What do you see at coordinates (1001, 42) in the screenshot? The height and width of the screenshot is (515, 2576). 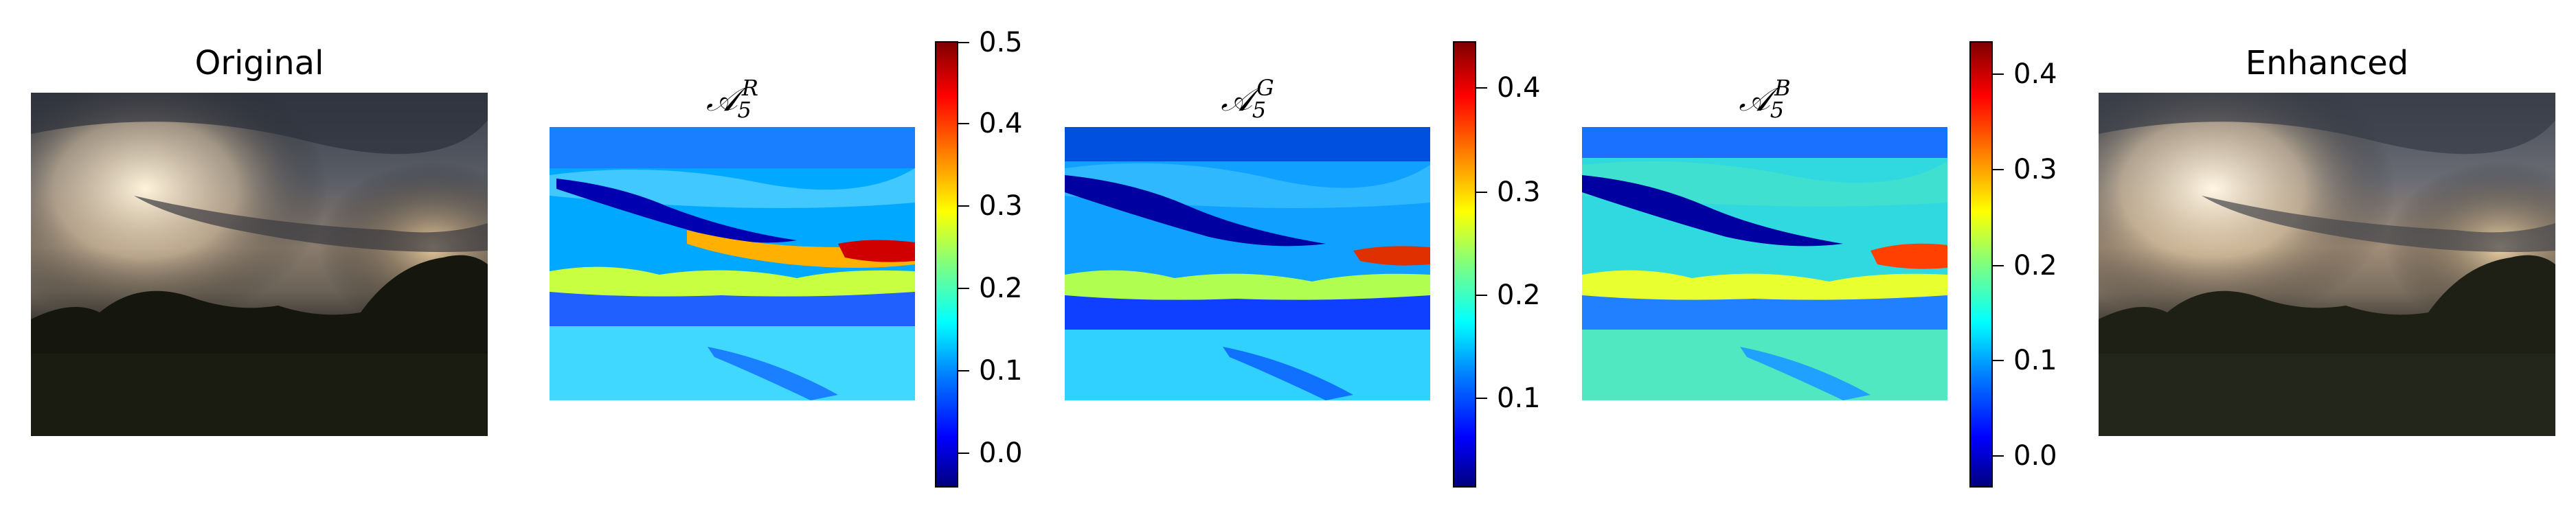 I see `colorbar-tick-label: 0.5` at bounding box center [1001, 42].